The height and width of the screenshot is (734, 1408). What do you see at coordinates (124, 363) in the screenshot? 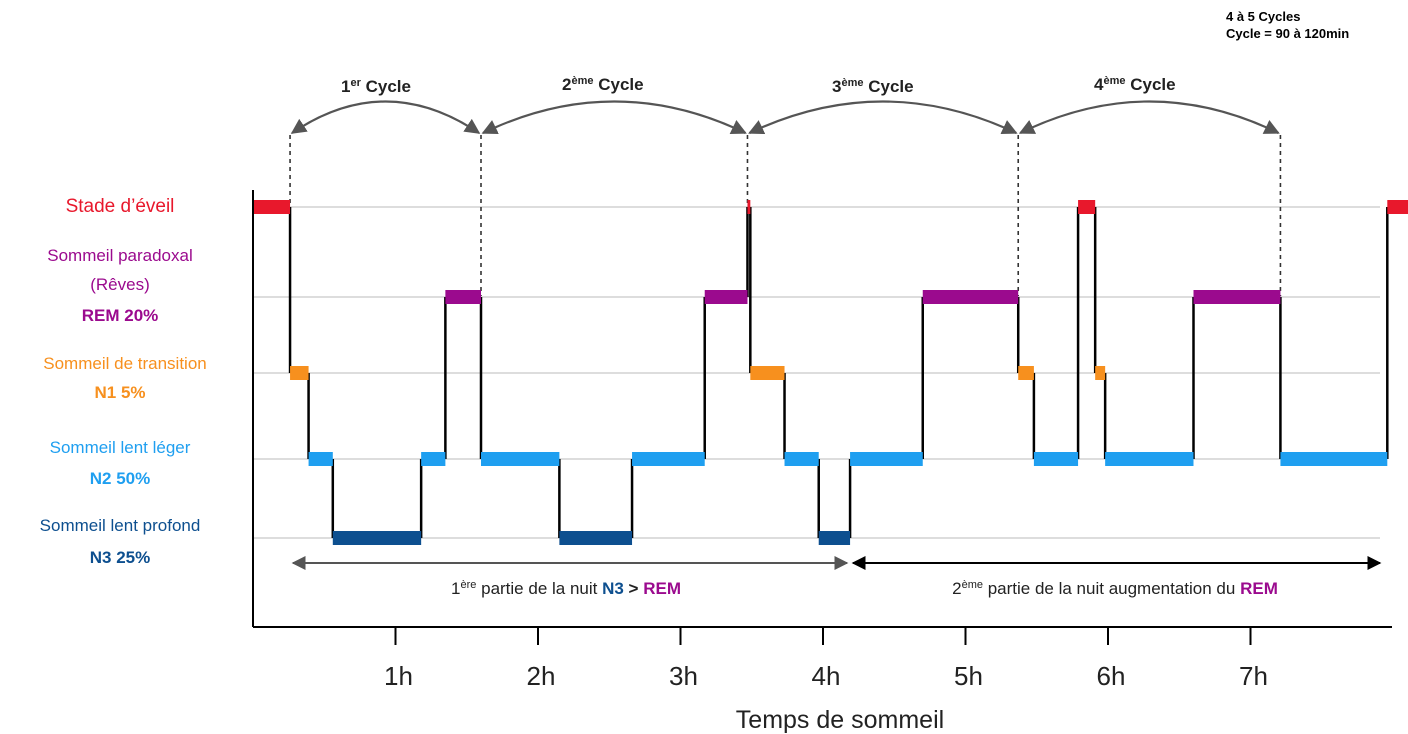
I see `stage-label-n1: Sommeil de transition` at bounding box center [124, 363].